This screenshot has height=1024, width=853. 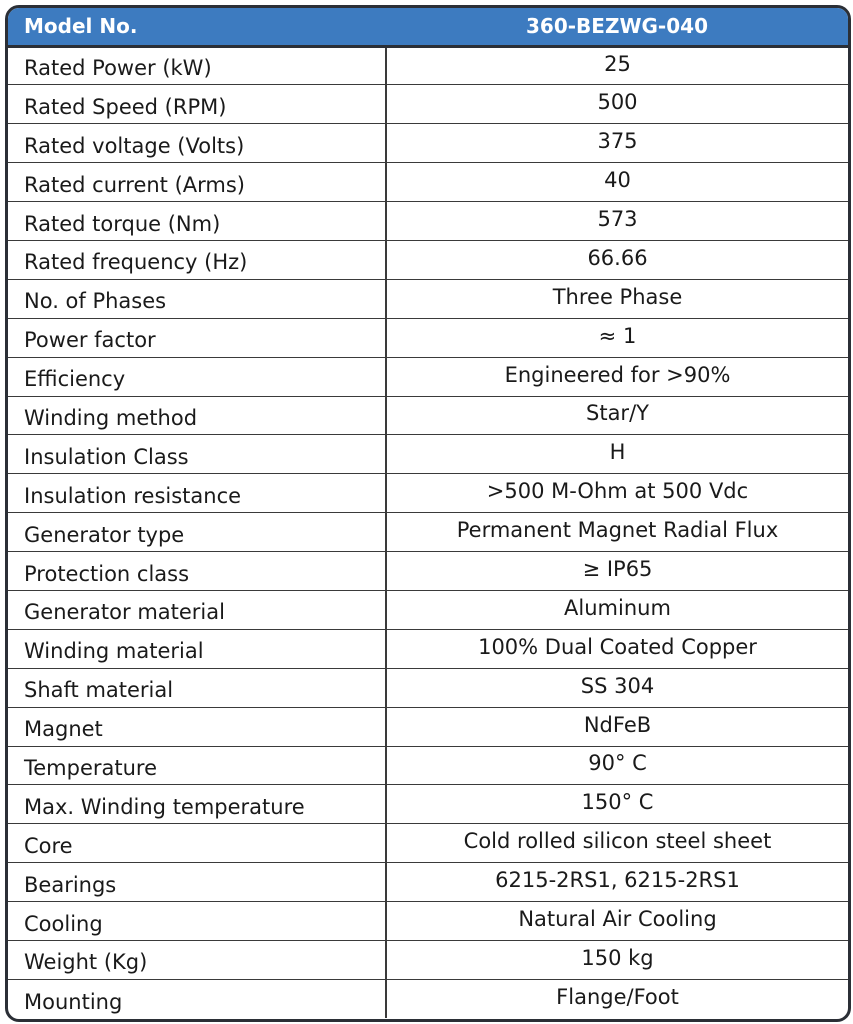 I want to click on table-row: Rated current (Arms) 40, so click(x=428, y=182).